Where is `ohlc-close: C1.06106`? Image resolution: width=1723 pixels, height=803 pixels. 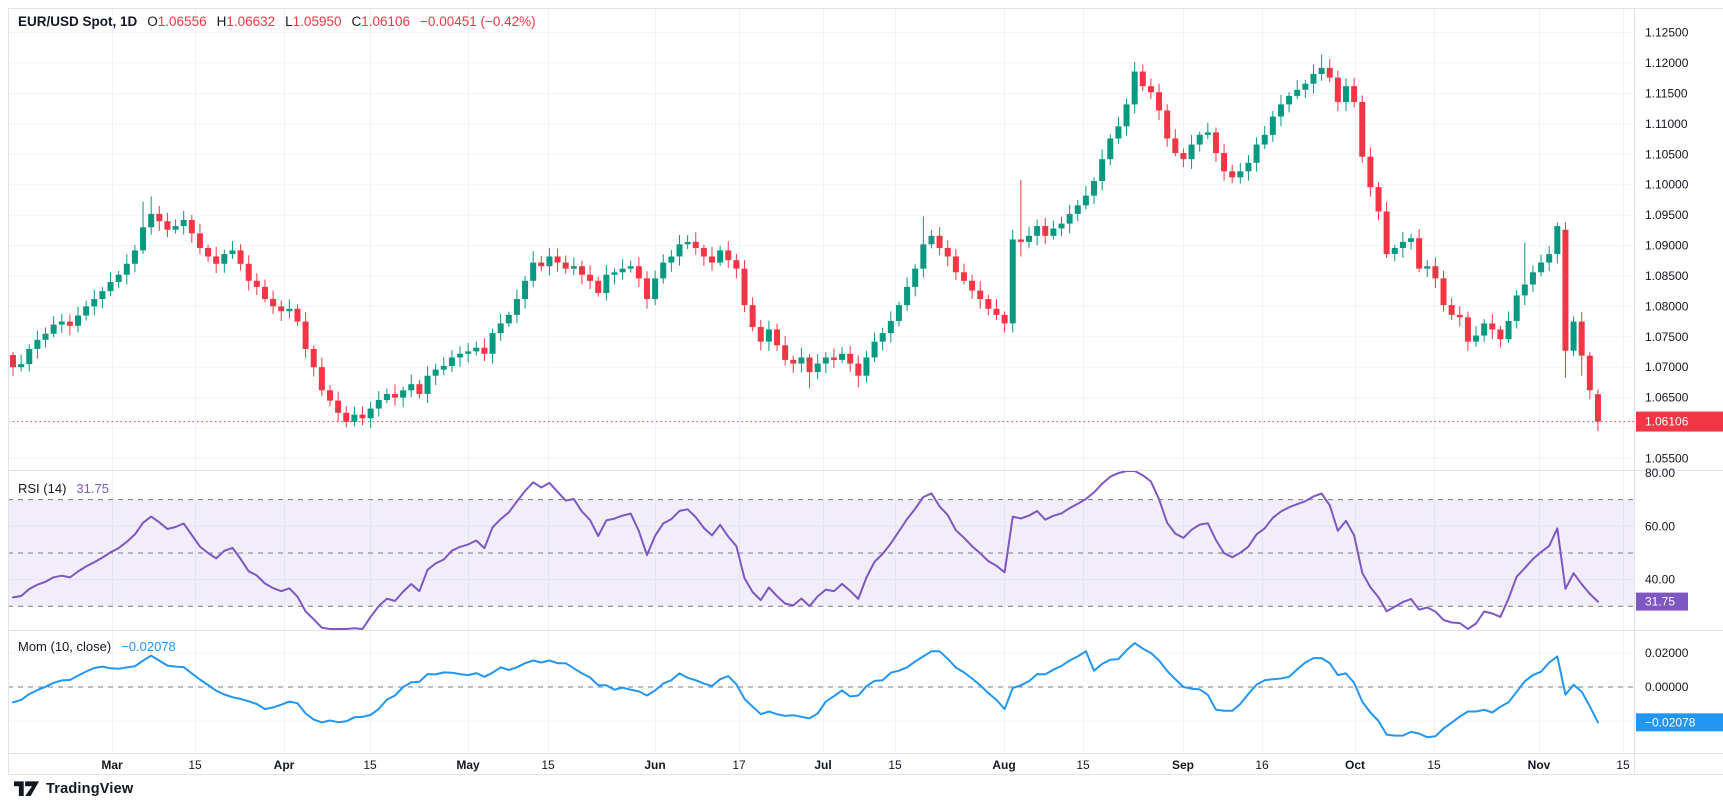 ohlc-close: C1.06106 is located at coordinates (381, 21).